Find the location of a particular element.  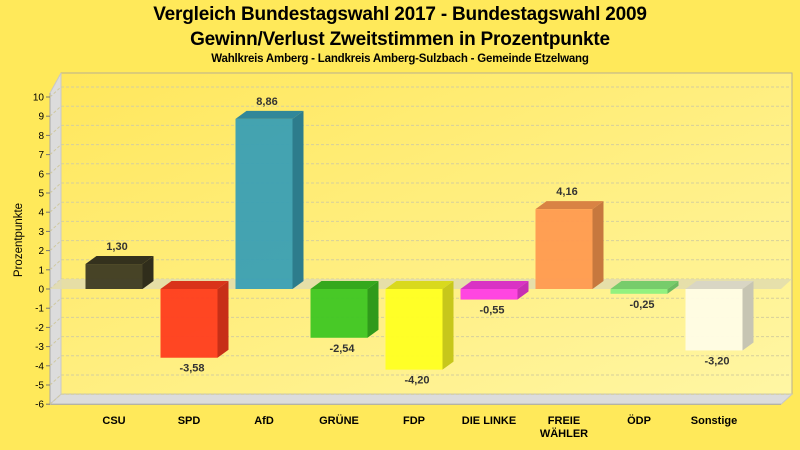

y-tick-label: -6 is located at coordinates (39, 405).